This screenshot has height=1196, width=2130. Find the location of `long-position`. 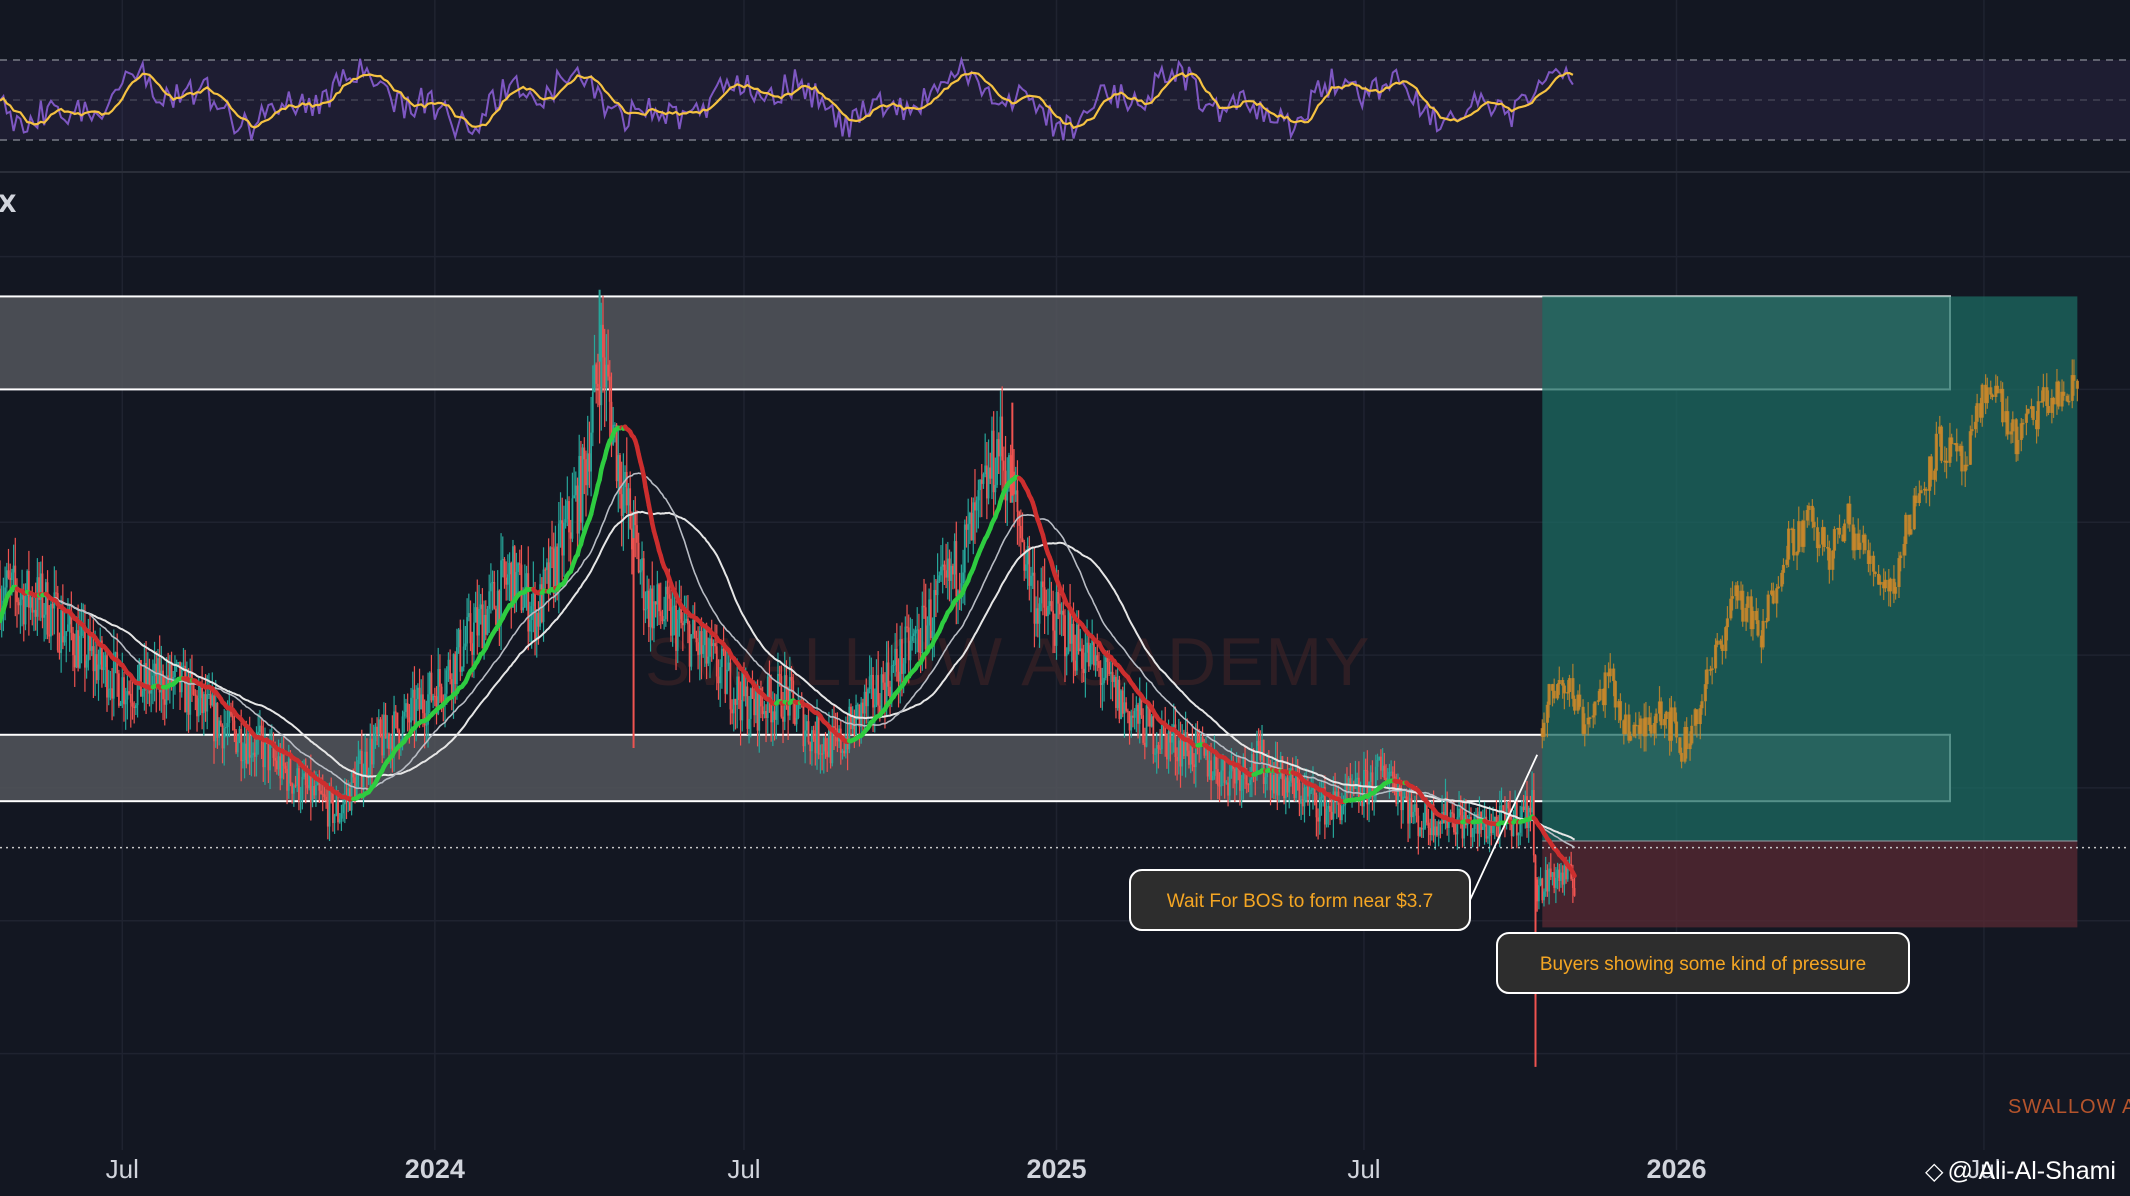

long-position is located at coordinates (1810, 612).